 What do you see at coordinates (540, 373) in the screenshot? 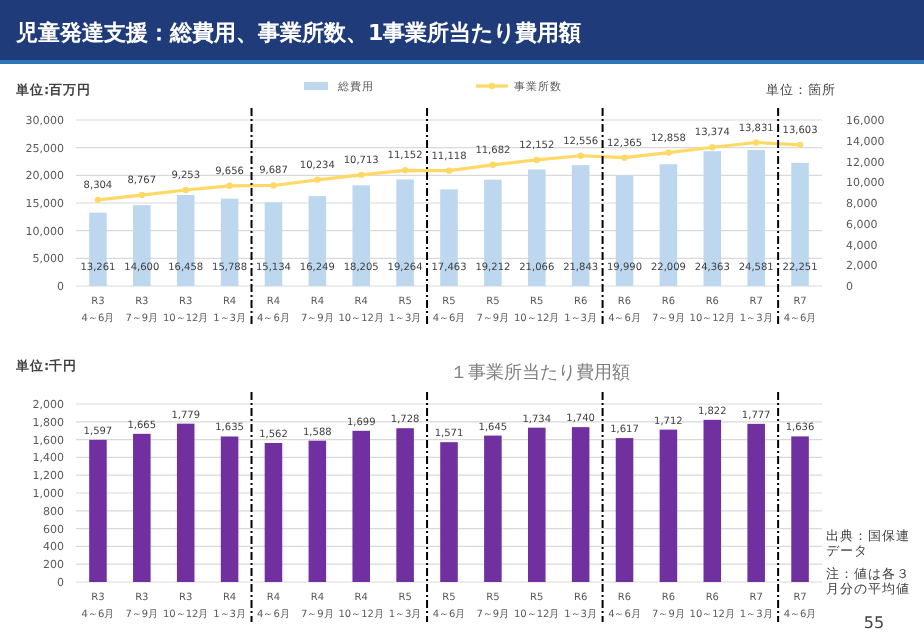
I see `chart-title: １事業所当たり費用額` at bounding box center [540, 373].